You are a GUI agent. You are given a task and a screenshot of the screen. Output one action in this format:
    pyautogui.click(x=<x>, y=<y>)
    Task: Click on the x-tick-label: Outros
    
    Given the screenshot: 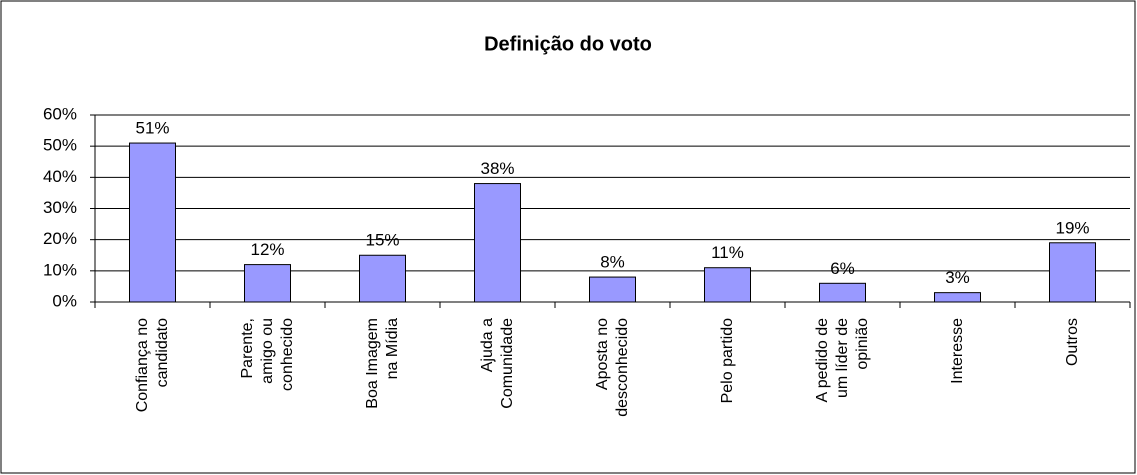 What is the action you would take?
    pyautogui.click(x=1072, y=342)
    